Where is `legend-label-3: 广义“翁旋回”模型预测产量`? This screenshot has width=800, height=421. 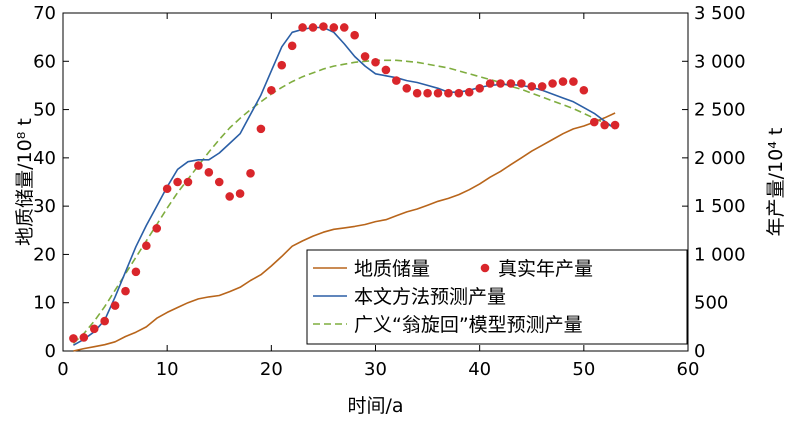
legend-label-3: 广义“翁旋回”模型预测产量 is located at coordinates (468, 325).